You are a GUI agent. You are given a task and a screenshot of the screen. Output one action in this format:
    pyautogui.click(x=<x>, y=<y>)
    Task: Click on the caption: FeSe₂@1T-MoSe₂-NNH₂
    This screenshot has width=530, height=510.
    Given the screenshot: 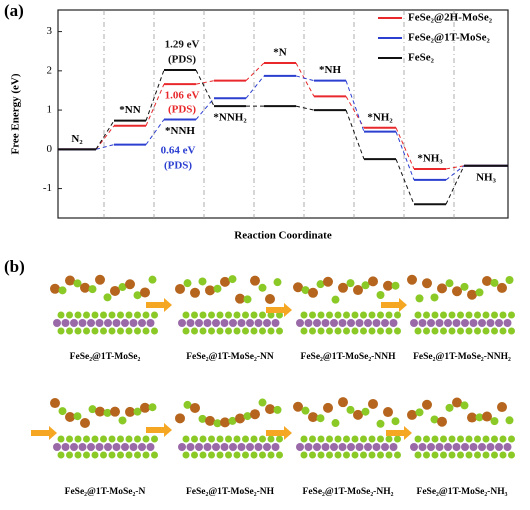 What is the action you would take?
    pyautogui.click(x=462, y=357)
    